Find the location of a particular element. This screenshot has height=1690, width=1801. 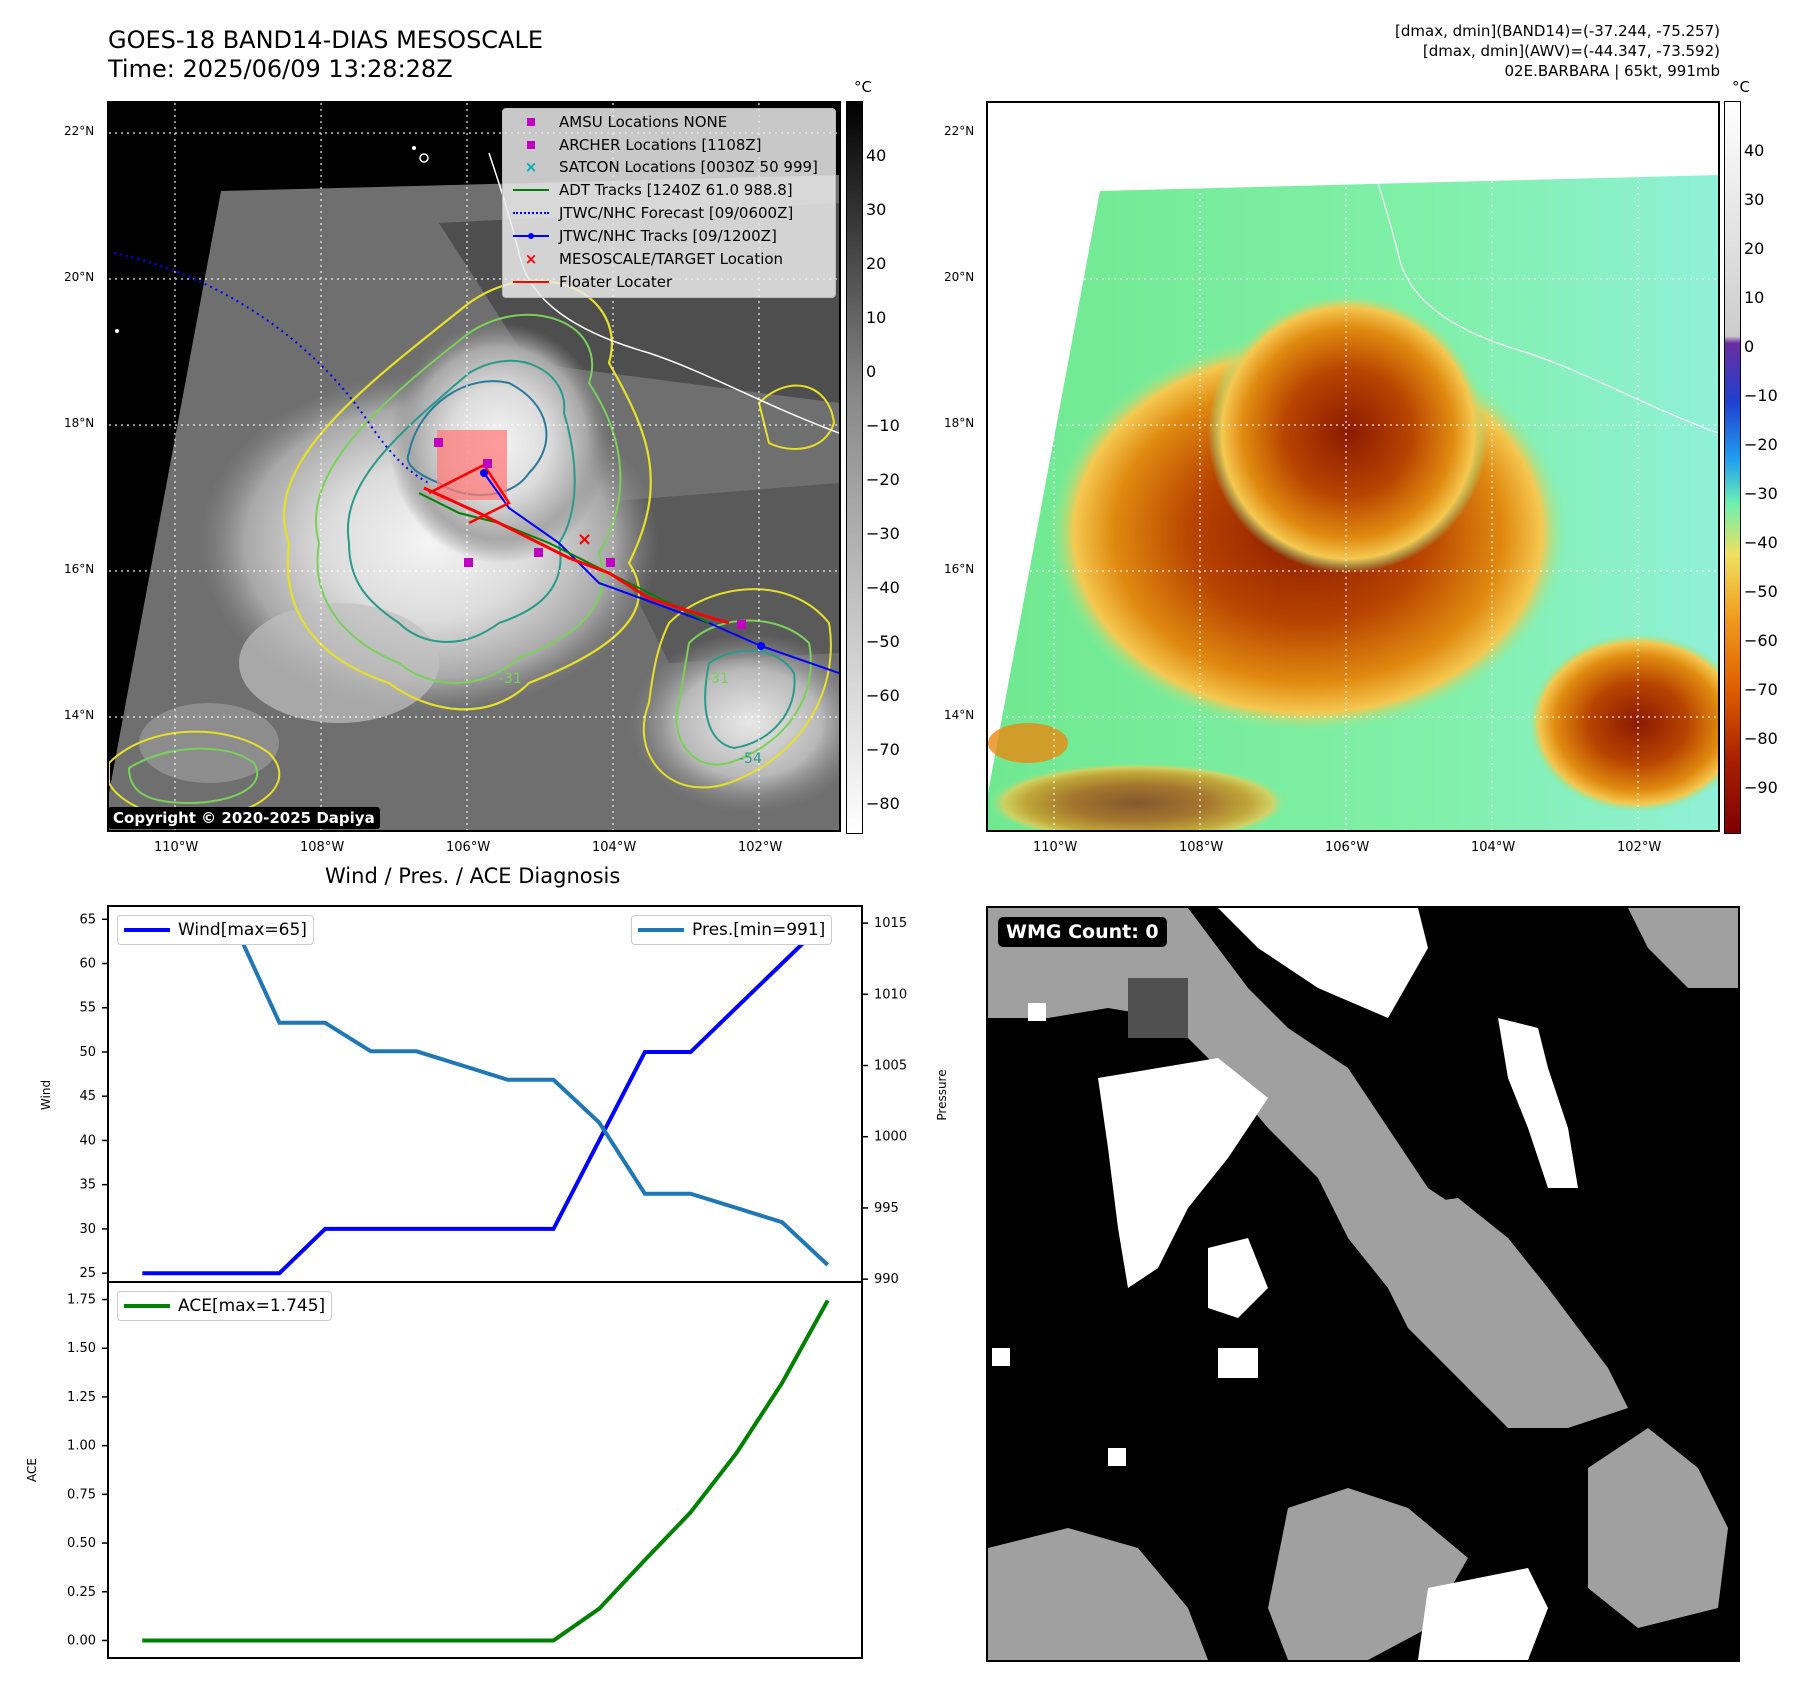

info-storm: 02E.BARBARA | 65kt, 991mb is located at coordinates (1612, 71).